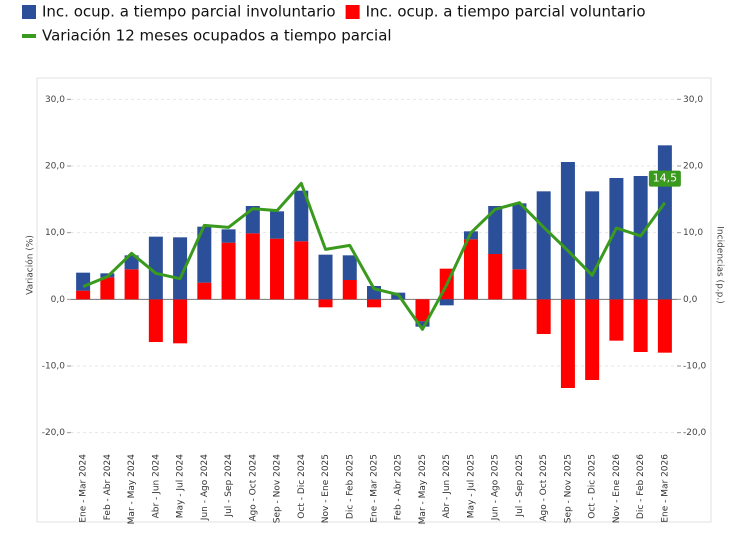 The image size is (746, 533). Describe the element at coordinates (278, 489) in the screenshot. I see `x-tick-label: Sep - Nov 2024` at that location.